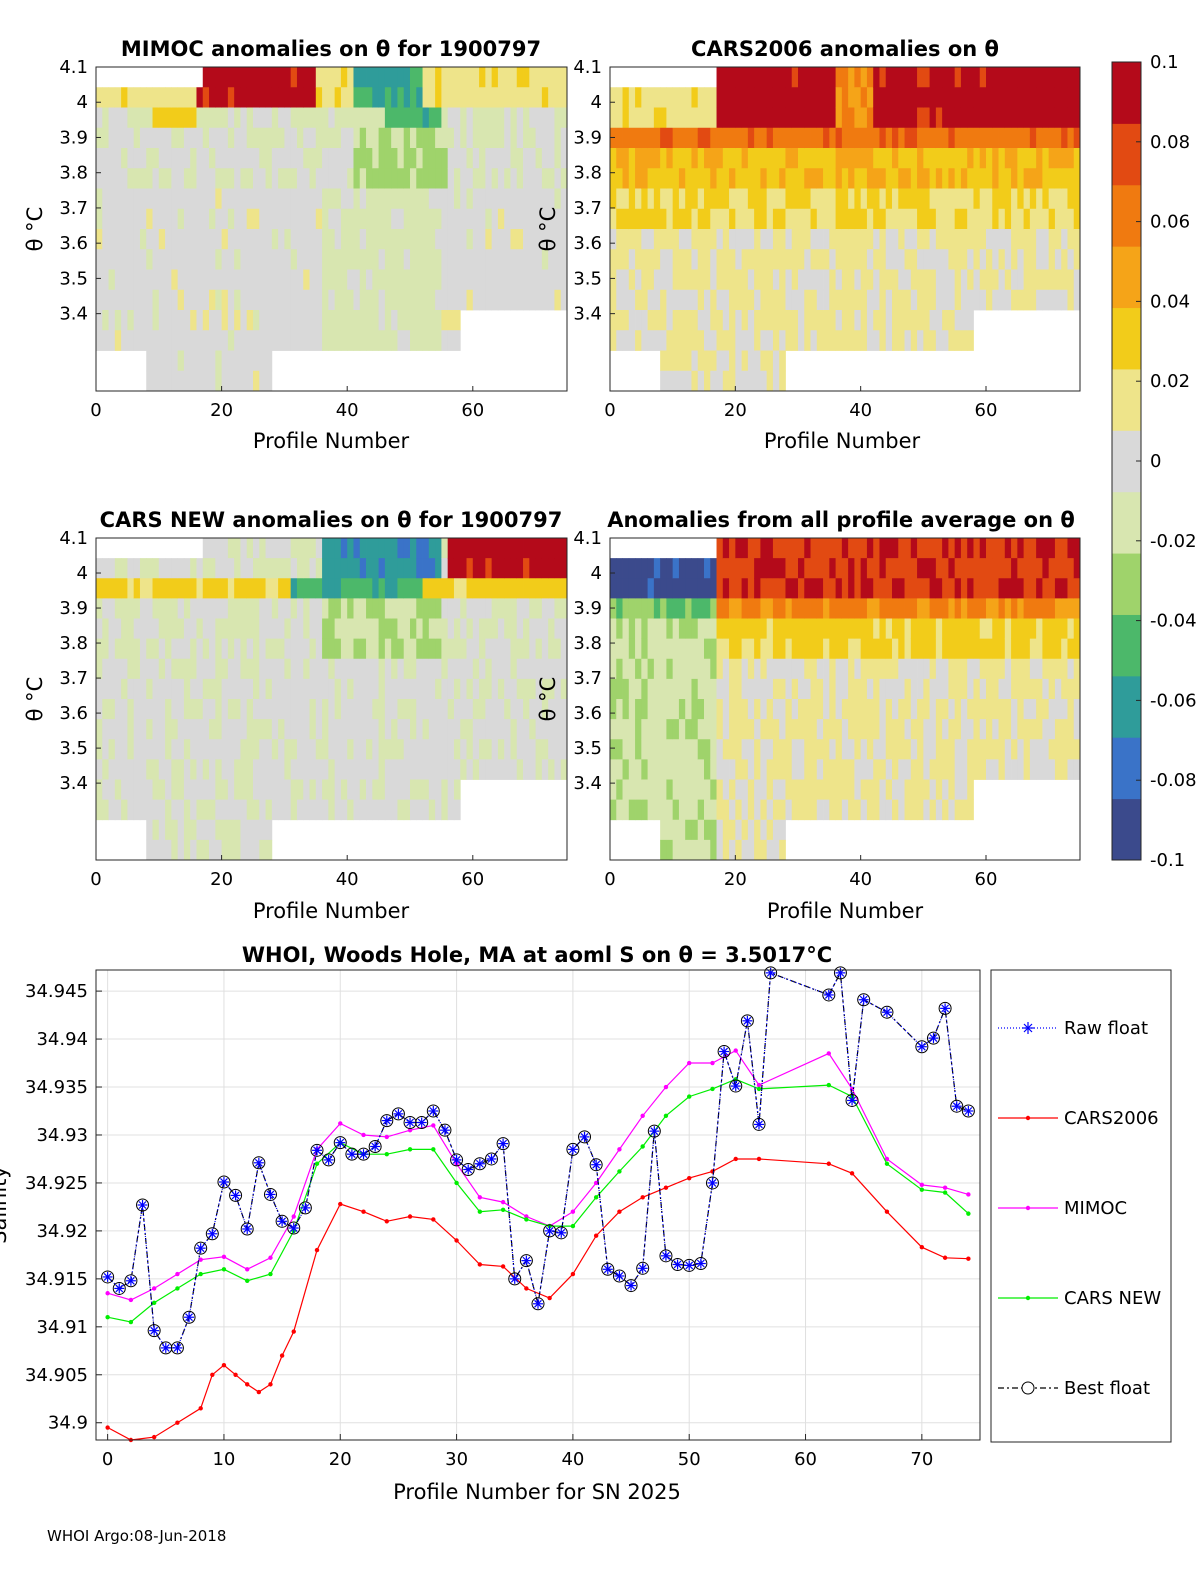  What do you see at coordinates (1078, 1118) in the screenshot?
I see `legend-item: CARS2006` at bounding box center [1078, 1118].